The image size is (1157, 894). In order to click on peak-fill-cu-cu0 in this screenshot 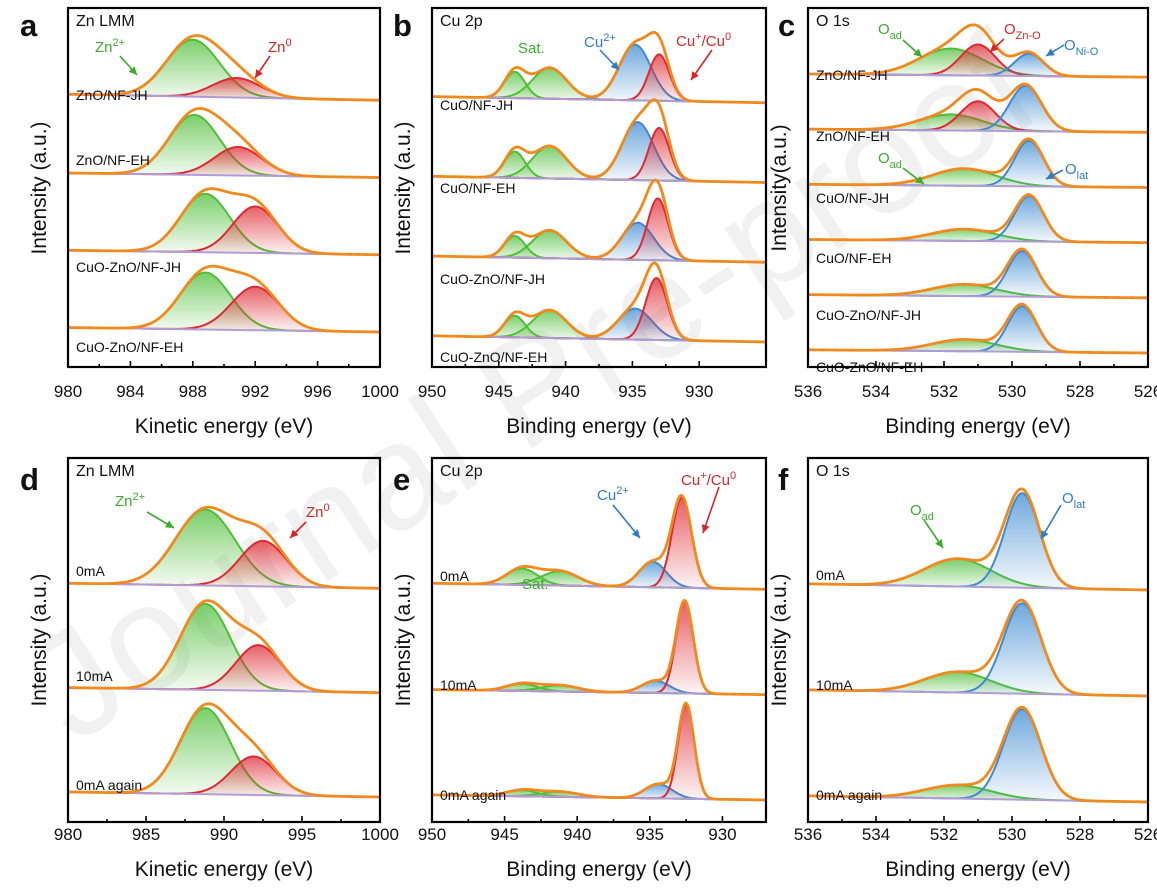, I will do `click(599, 544)`.